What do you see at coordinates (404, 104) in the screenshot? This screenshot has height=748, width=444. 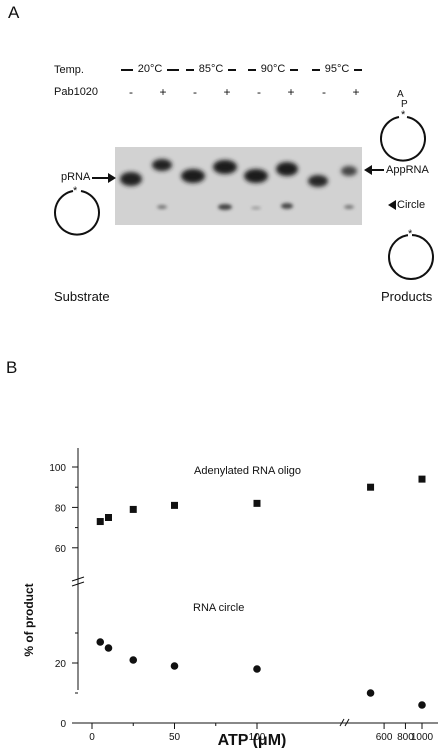 I see `adenylated-icon-p: P` at bounding box center [404, 104].